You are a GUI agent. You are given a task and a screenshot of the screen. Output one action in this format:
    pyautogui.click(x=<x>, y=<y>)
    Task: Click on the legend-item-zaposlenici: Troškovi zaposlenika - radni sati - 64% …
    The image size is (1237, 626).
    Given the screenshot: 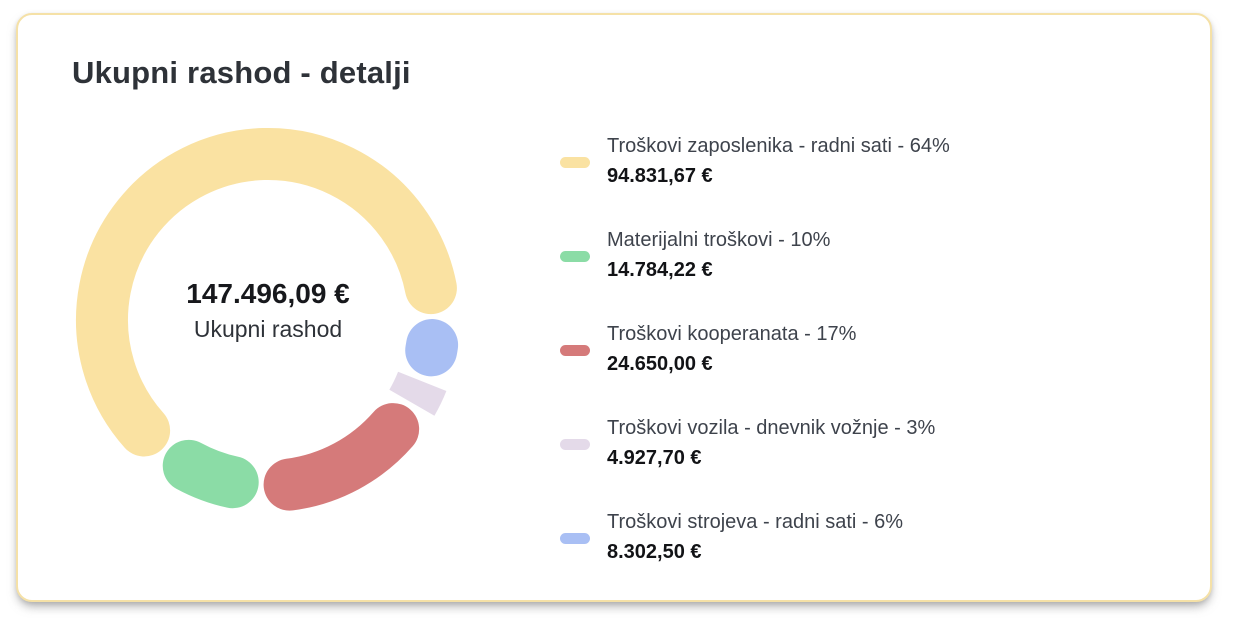 What is the action you would take?
    pyautogui.click(x=870, y=161)
    